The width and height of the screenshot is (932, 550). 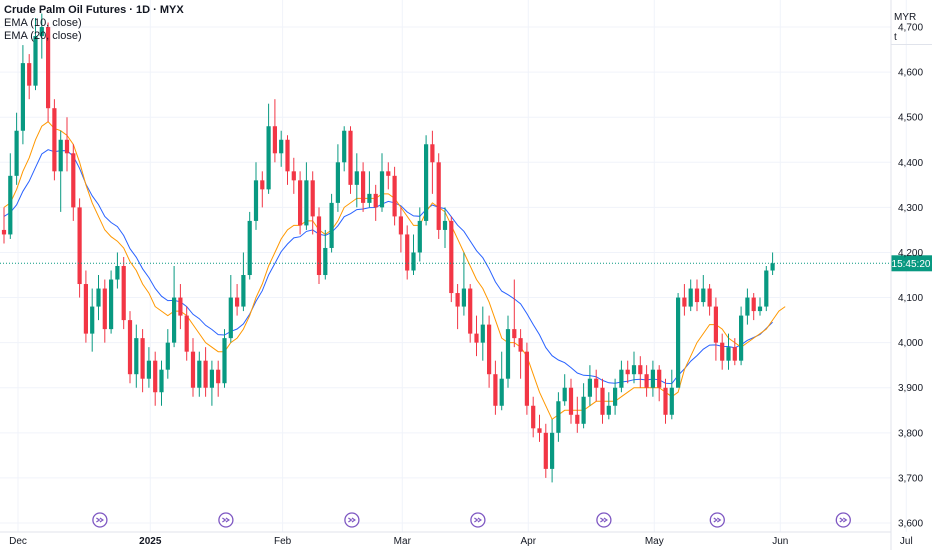 I want to click on unit-label: t, so click(x=895, y=37).